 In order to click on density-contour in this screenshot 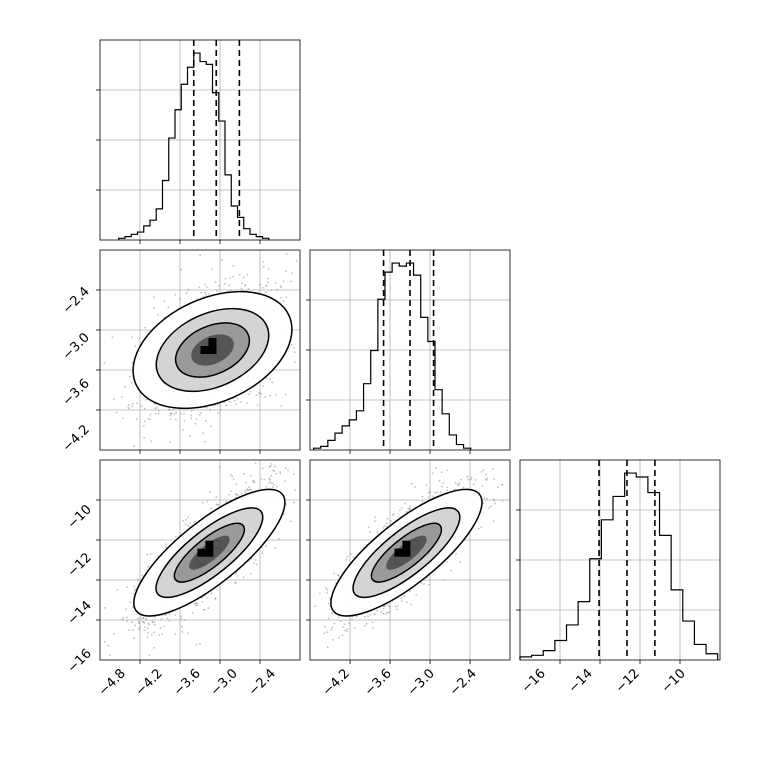, I will do `click(406, 553)`.